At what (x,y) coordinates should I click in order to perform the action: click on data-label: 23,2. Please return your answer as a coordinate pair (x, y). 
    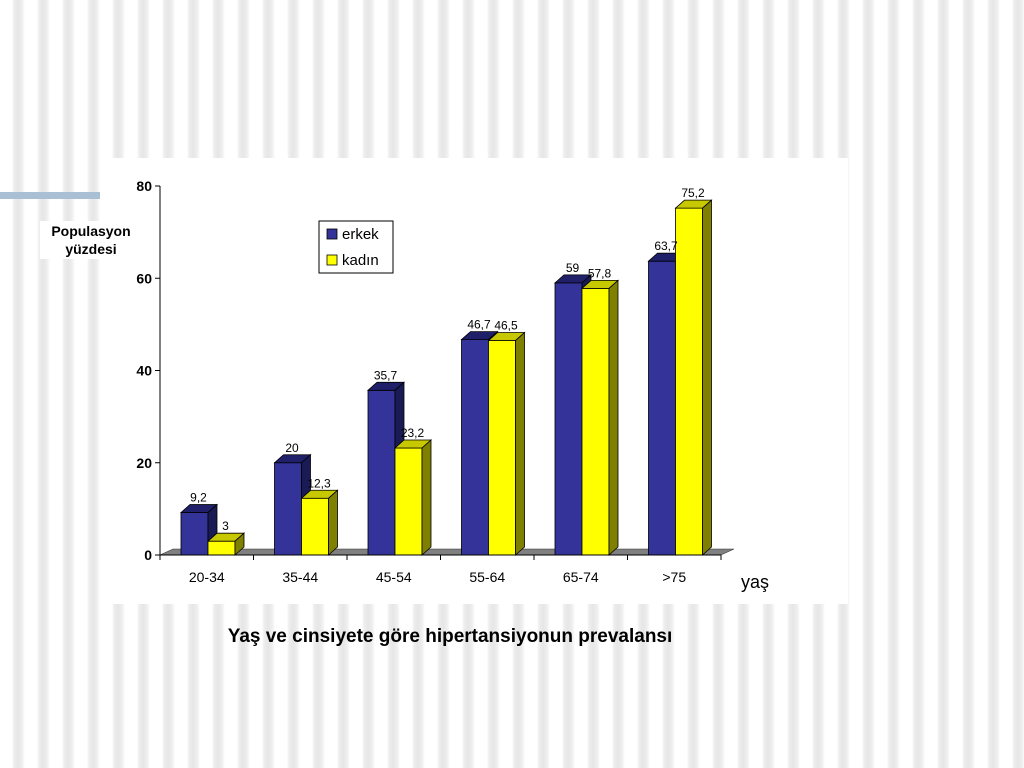
    Looking at the image, I should click on (413, 433).